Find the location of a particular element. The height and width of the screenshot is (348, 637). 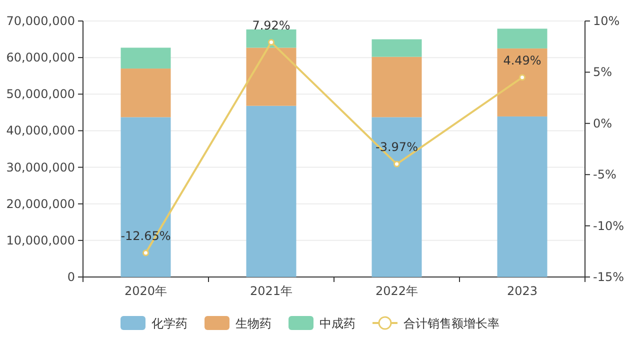

y-tick-label: 10,000,000 is located at coordinates (40, 240).